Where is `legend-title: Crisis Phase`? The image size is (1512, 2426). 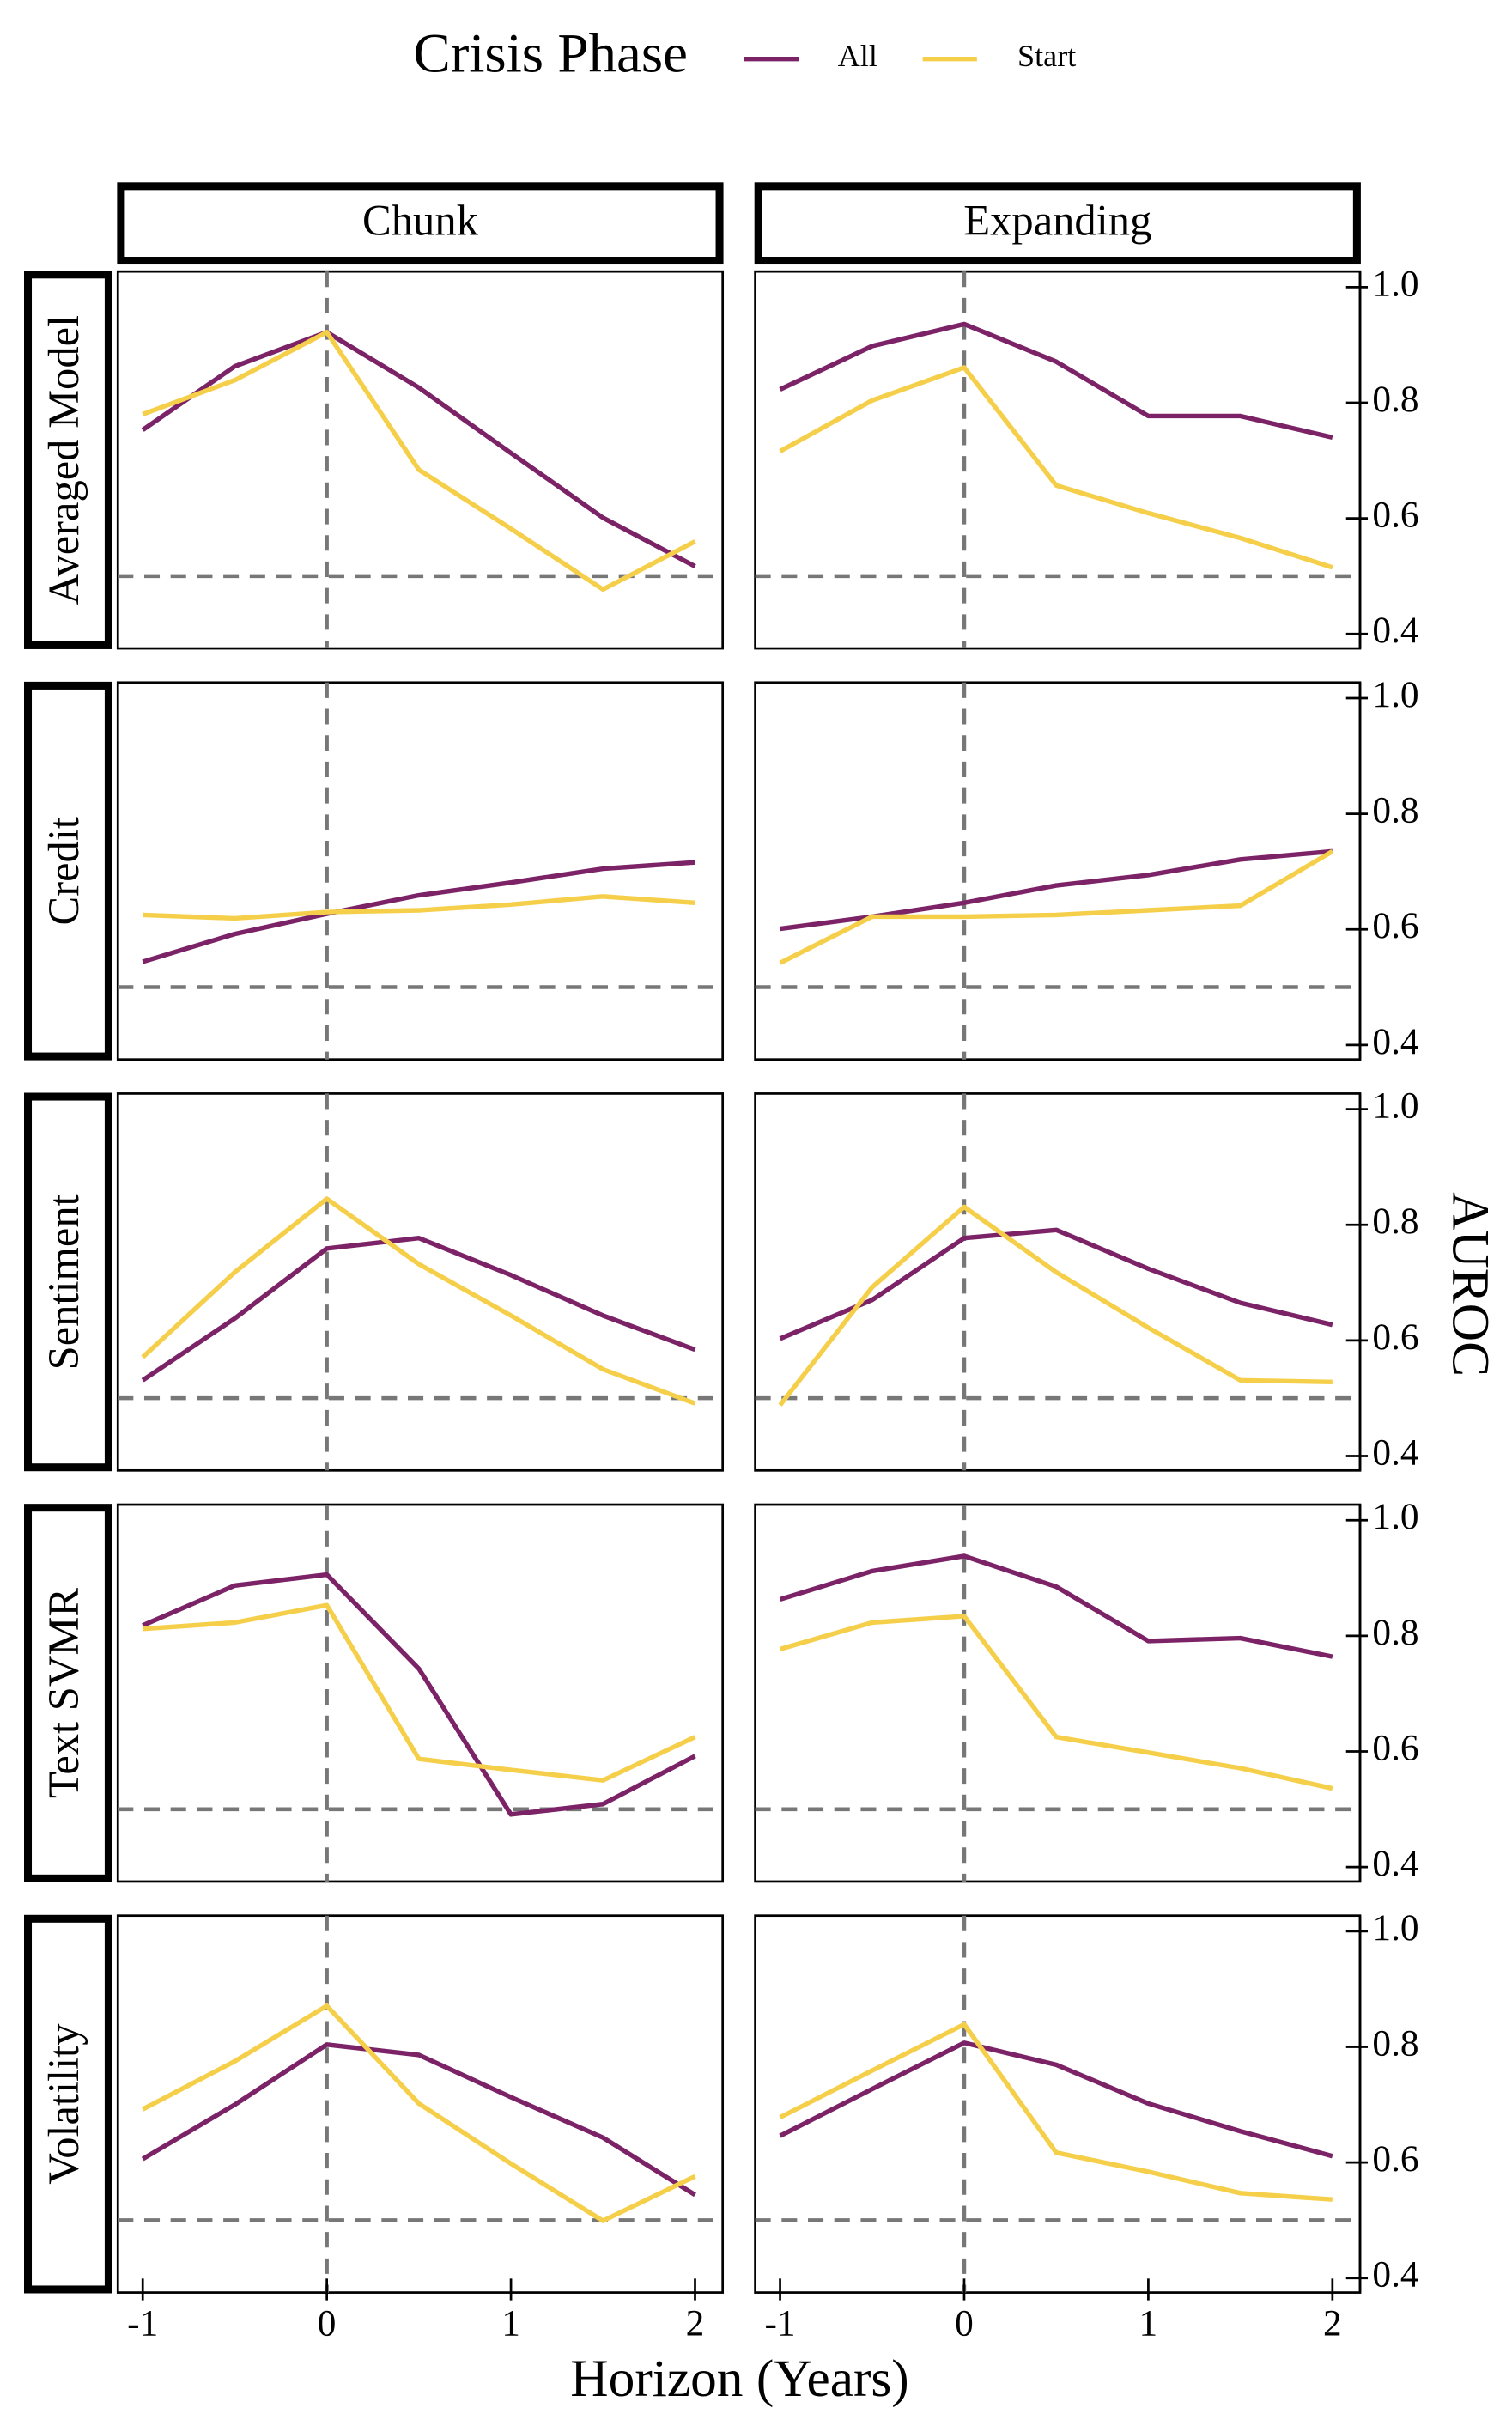
legend-title: Crisis Phase is located at coordinates (551, 54).